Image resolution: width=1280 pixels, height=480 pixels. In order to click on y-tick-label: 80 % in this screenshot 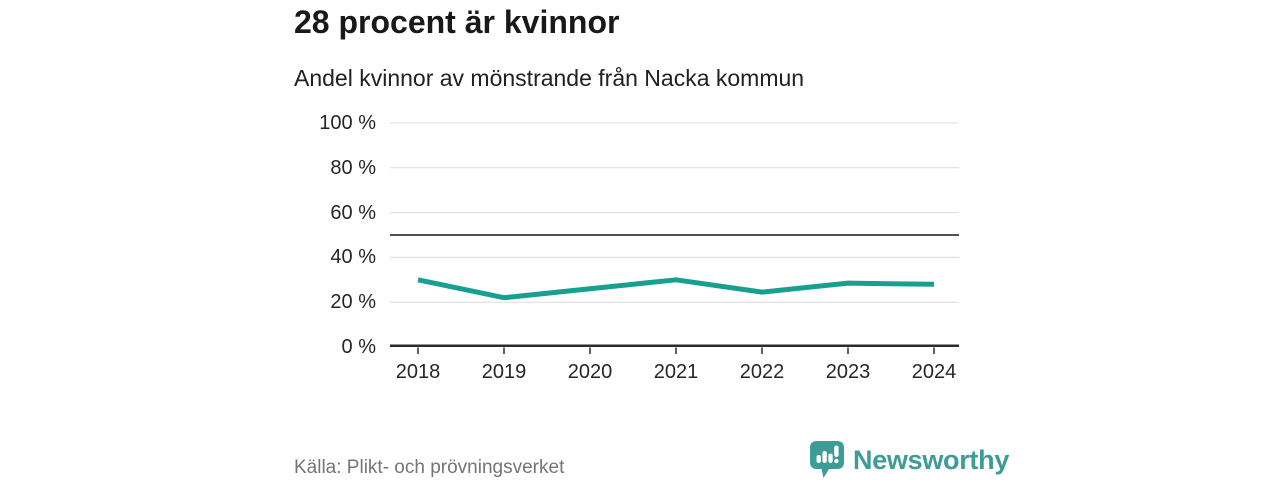, I will do `click(353, 167)`.